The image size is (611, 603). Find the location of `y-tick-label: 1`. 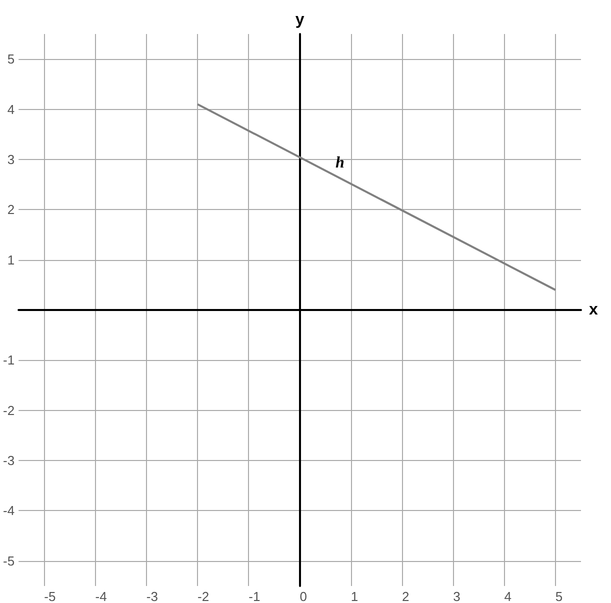

y-tick-label: 1 is located at coordinates (11, 260).